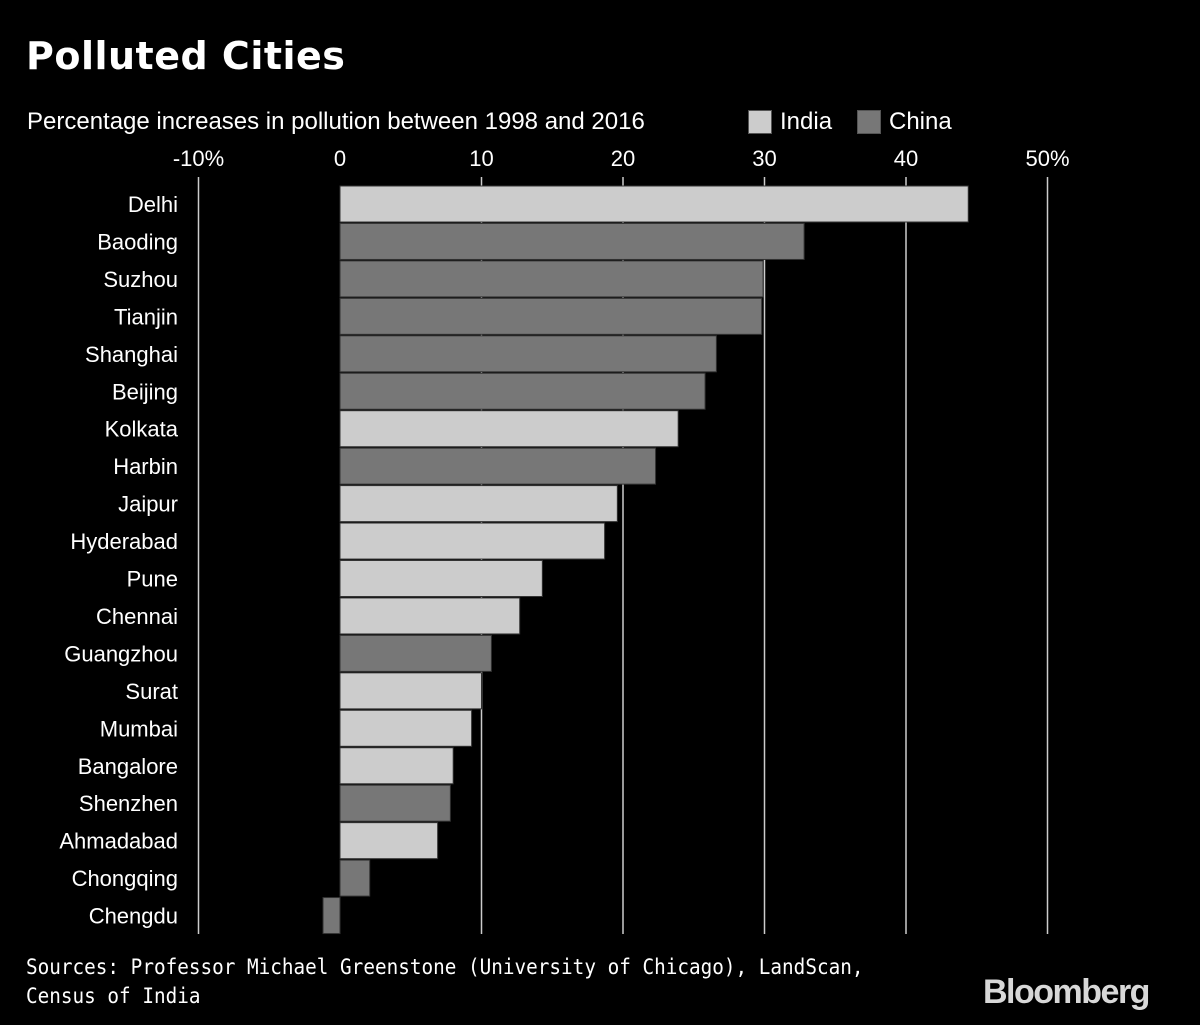 The image size is (1200, 1025). I want to click on bar-kolkata, so click(509, 429).